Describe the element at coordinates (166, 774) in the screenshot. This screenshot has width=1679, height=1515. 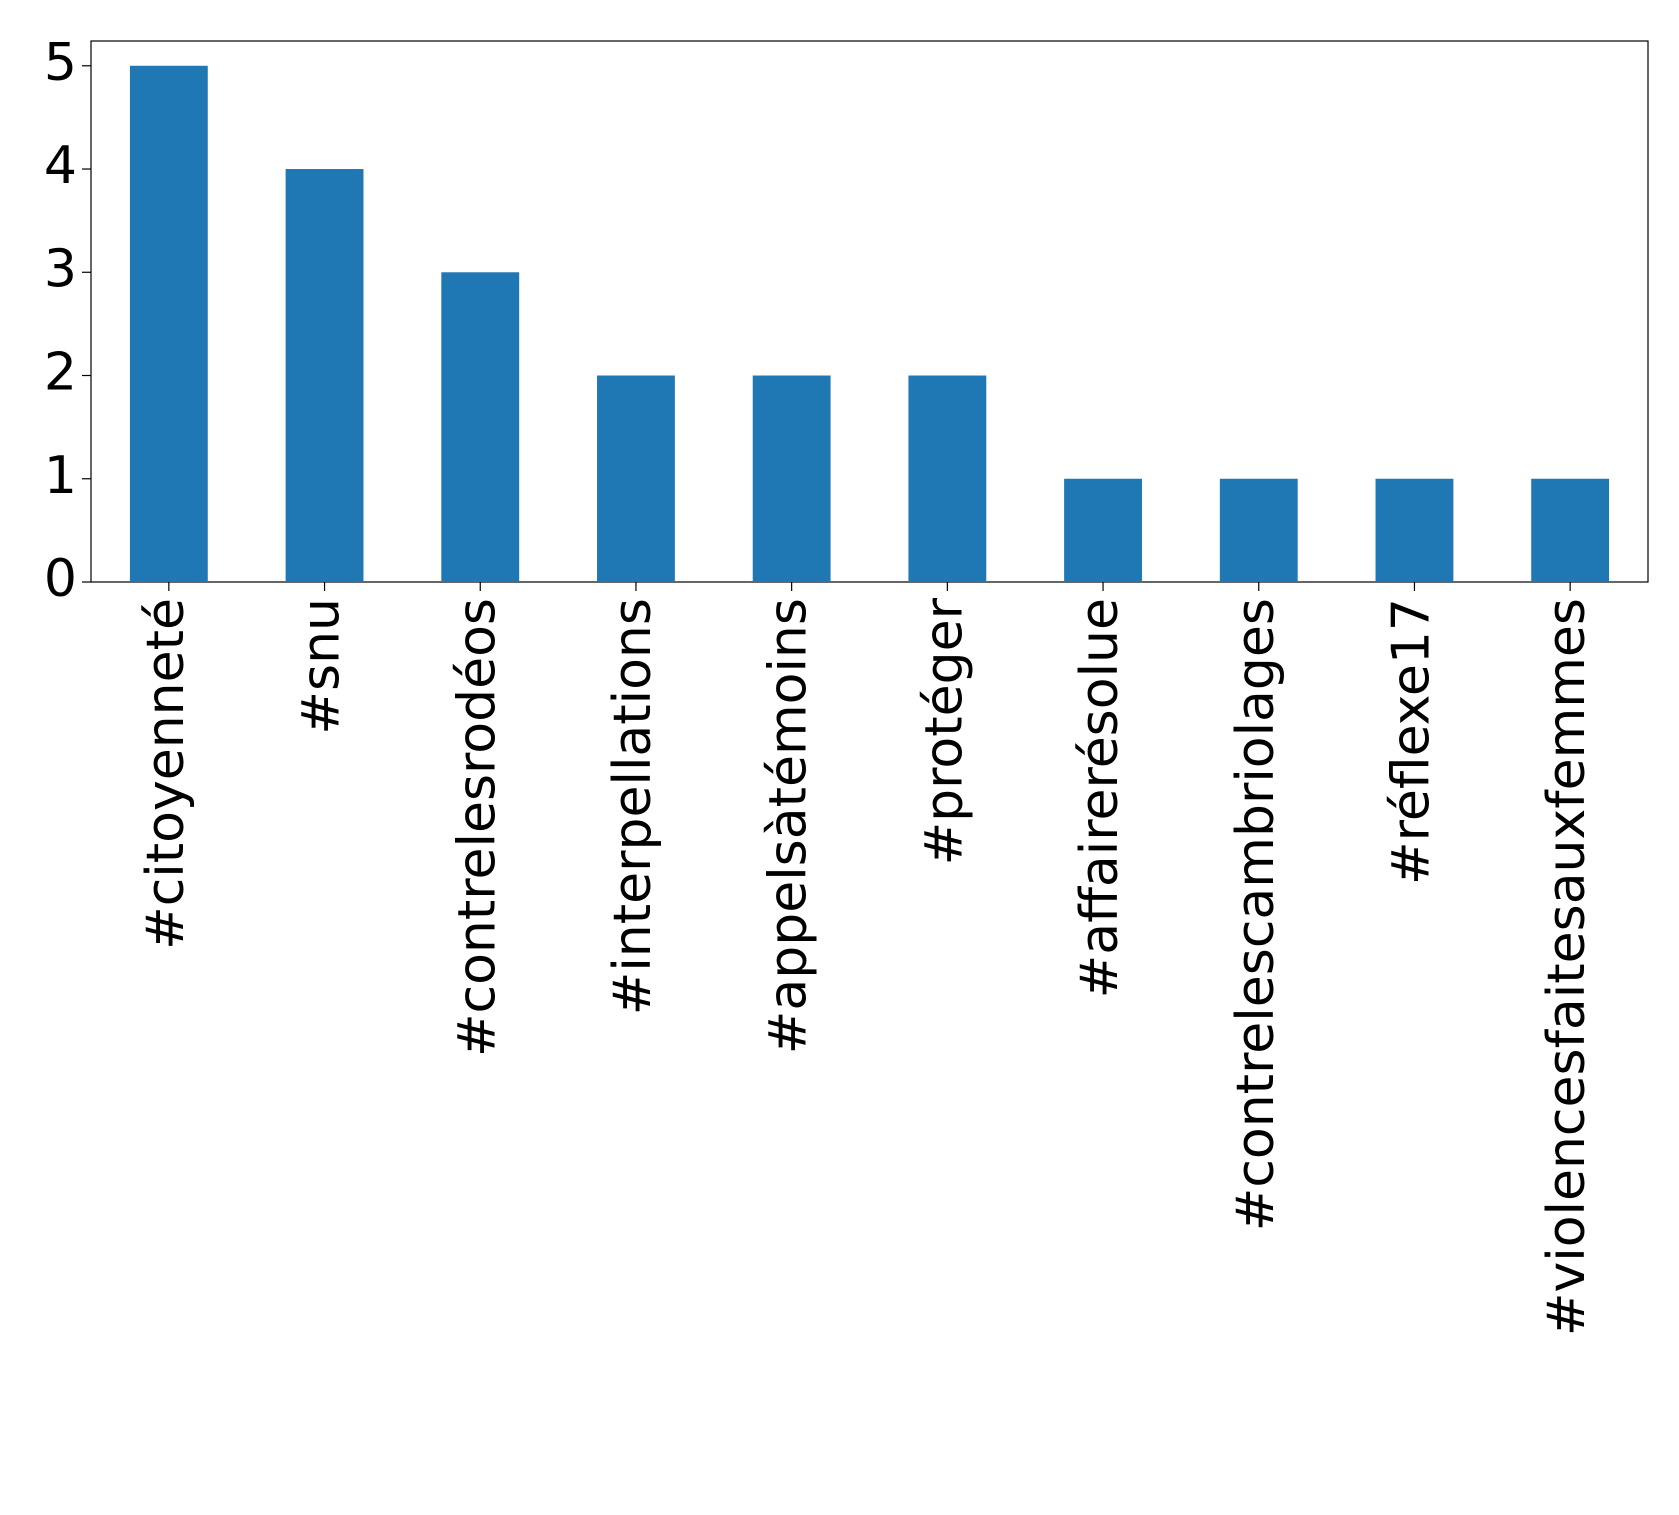
I see `x-tick-label: #citoyenneté` at that location.